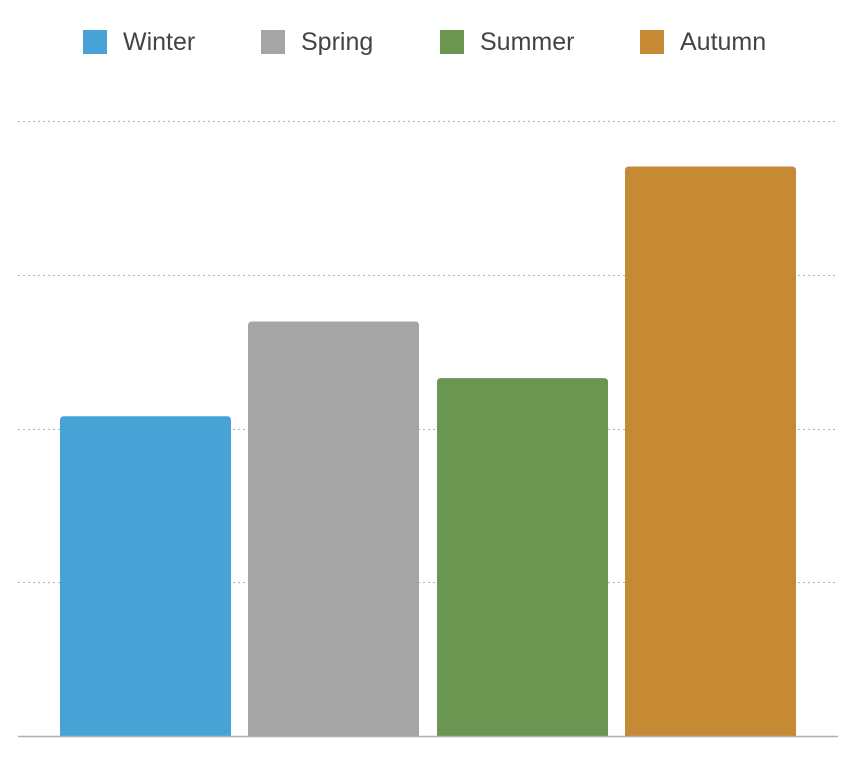 This screenshot has width=854, height=766. Describe the element at coordinates (337, 41) in the screenshot. I see `legend-label-spring: Spring` at that location.